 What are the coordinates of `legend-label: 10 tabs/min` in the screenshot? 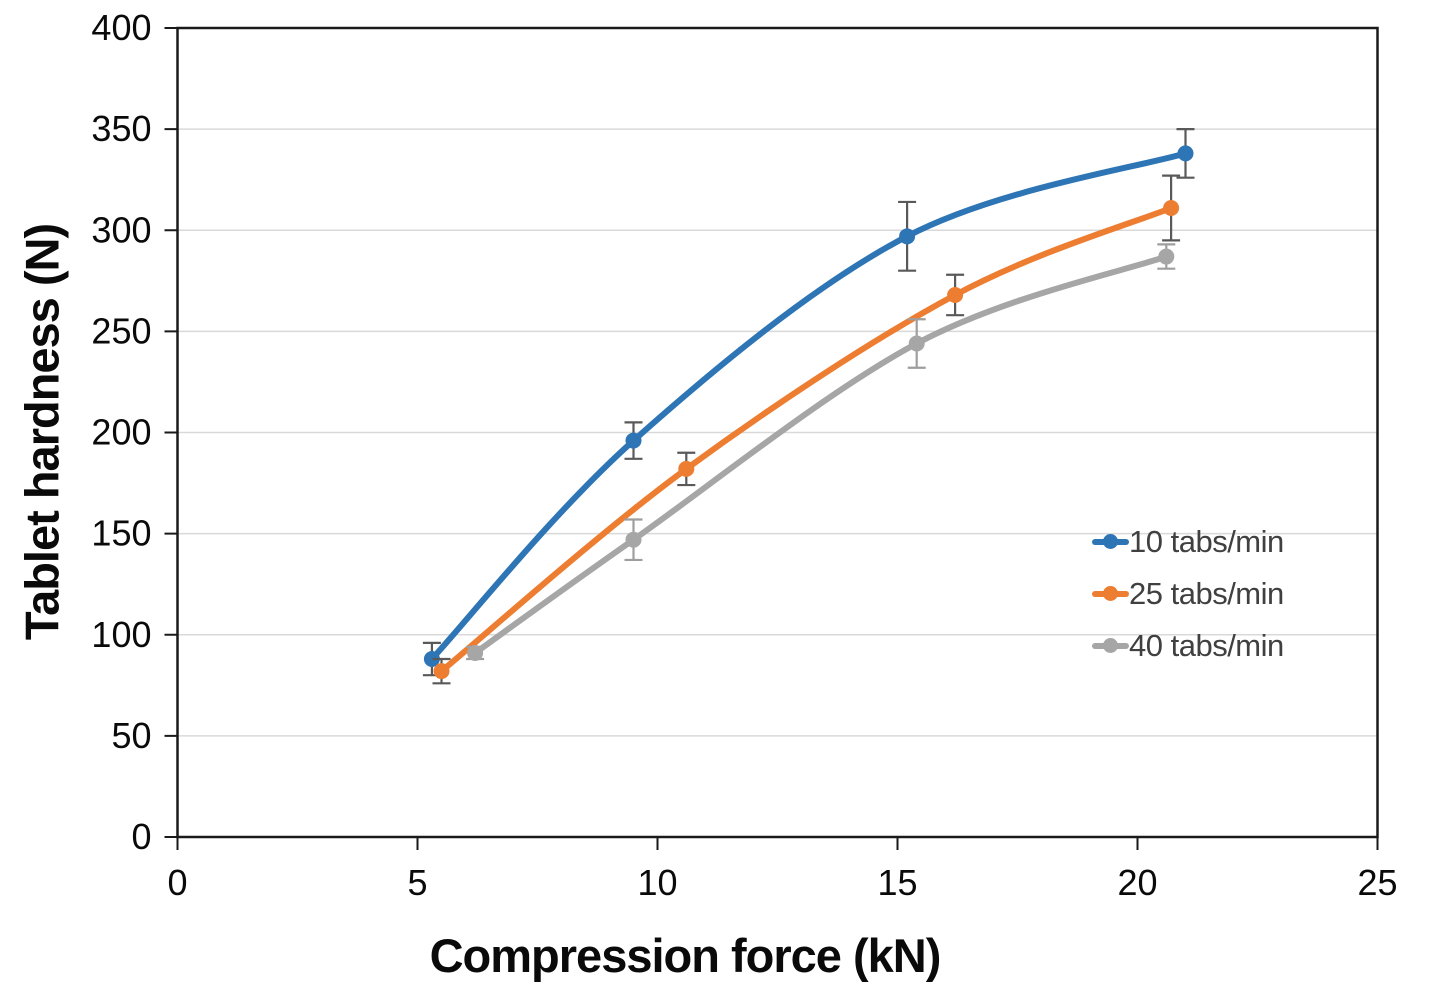 It's located at (1206, 541).